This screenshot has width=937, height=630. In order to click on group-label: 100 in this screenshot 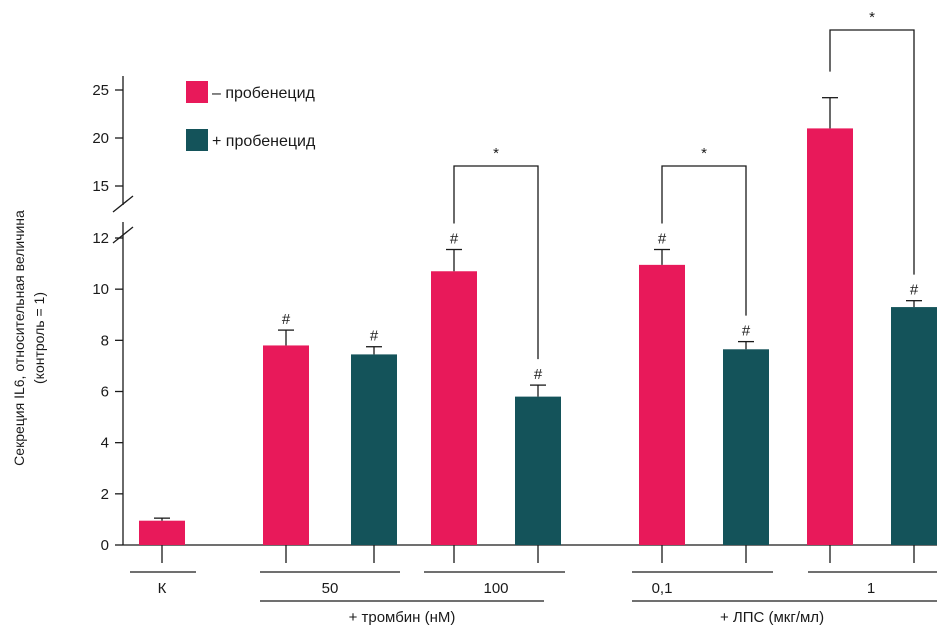, I will do `click(495, 588)`.